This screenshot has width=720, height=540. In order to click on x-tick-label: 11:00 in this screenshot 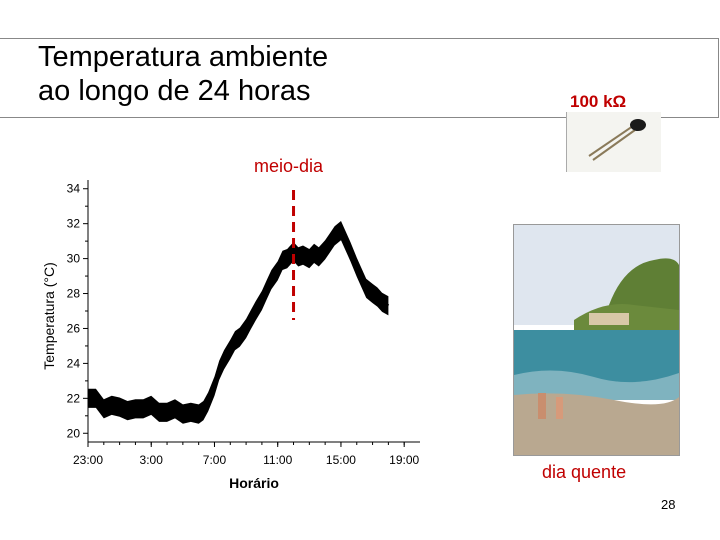, I will do `click(277, 460)`.